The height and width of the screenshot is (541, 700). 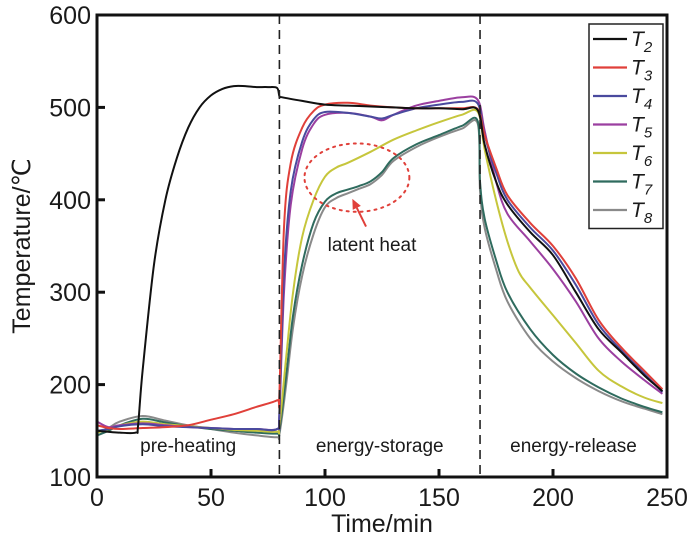 What do you see at coordinates (573, 446) in the screenshot?
I see `phase-label-energy-release: energy-release` at bounding box center [573, 446].